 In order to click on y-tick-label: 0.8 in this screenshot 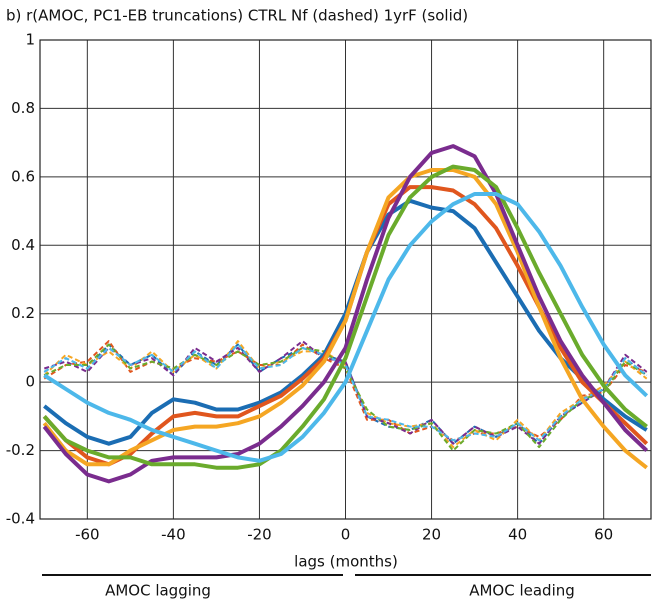, I will do `click(23, 108)`.